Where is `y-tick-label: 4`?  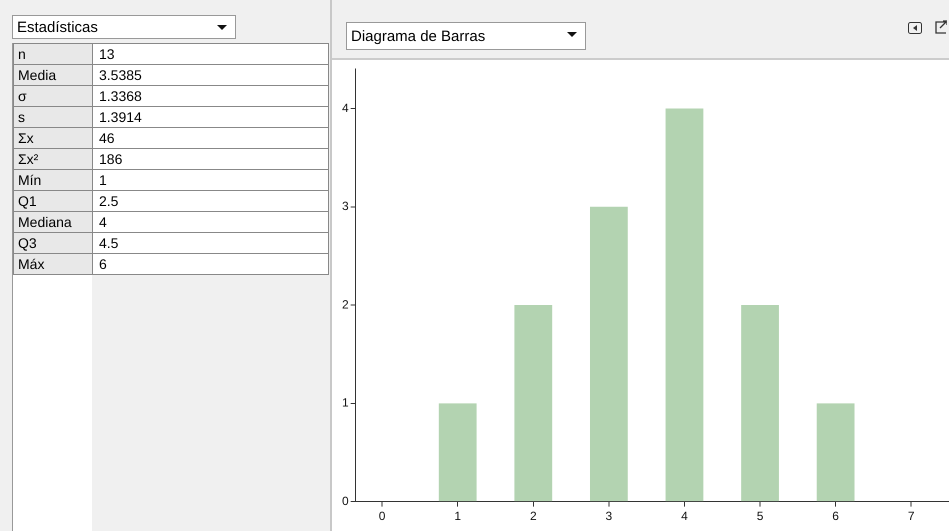
y-tick-label: 4 is located at coordinates (345, 107).